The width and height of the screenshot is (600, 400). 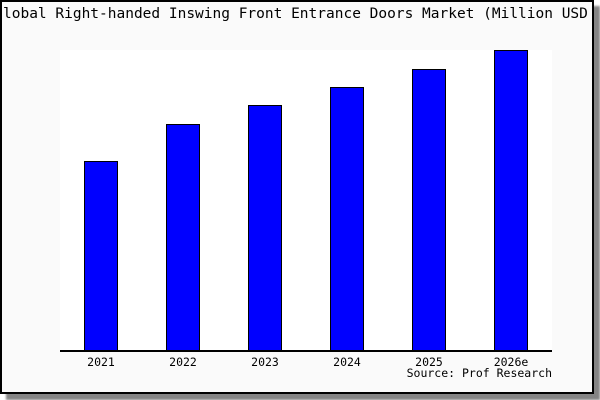 I want to click on bar-2022, so click(x=183, y=237).